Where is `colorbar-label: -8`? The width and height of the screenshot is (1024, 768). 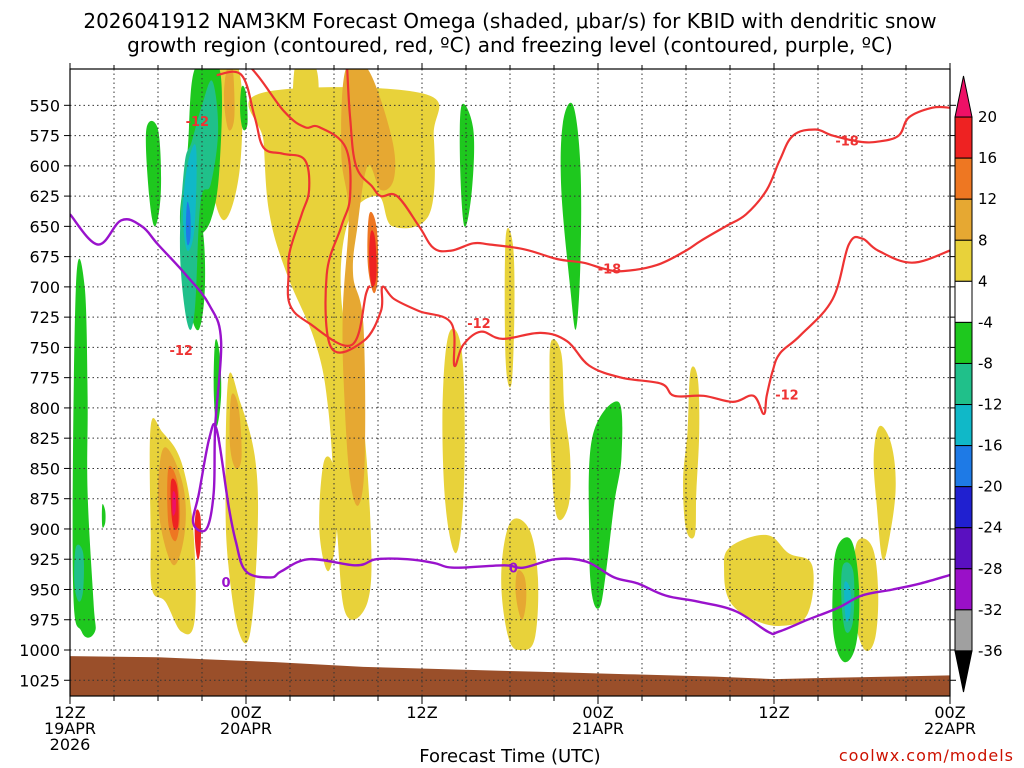
colorbar-label: -8 is located at coordinates (985, 363).